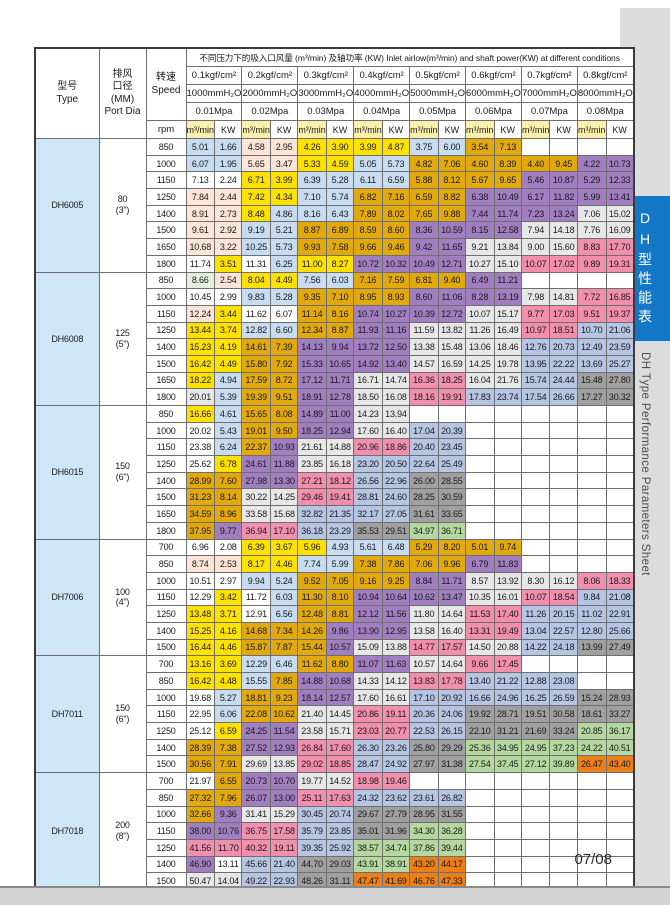  Describe the element at coordinates (166, 380) in the screenshot. I see `rpm-value: 1650` at that location.